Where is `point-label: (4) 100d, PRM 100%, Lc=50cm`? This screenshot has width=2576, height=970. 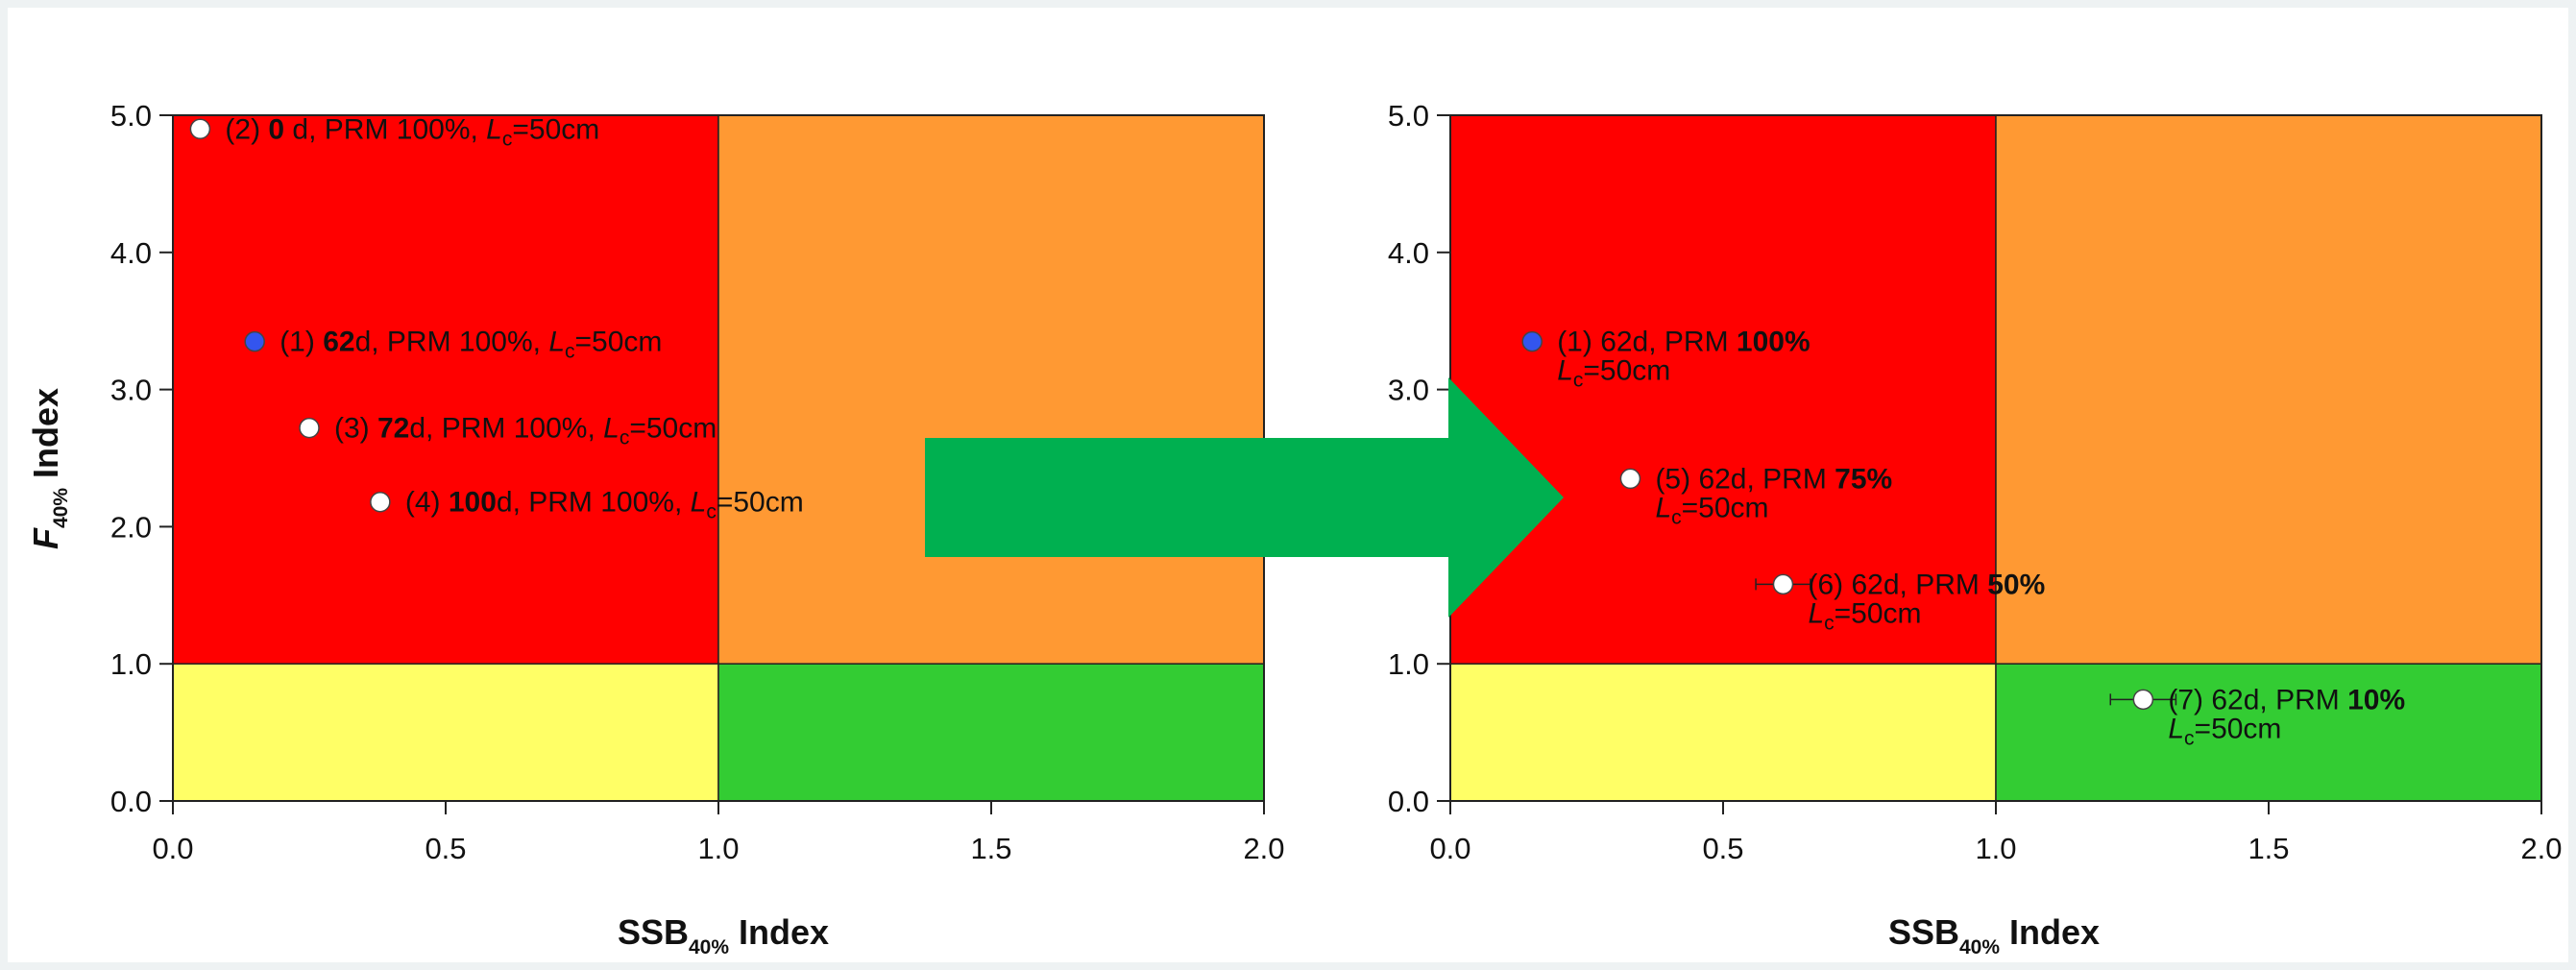 point-label: (4) 100d, PRM 100%, Lc=50cm is located at coordinates (605, 505).